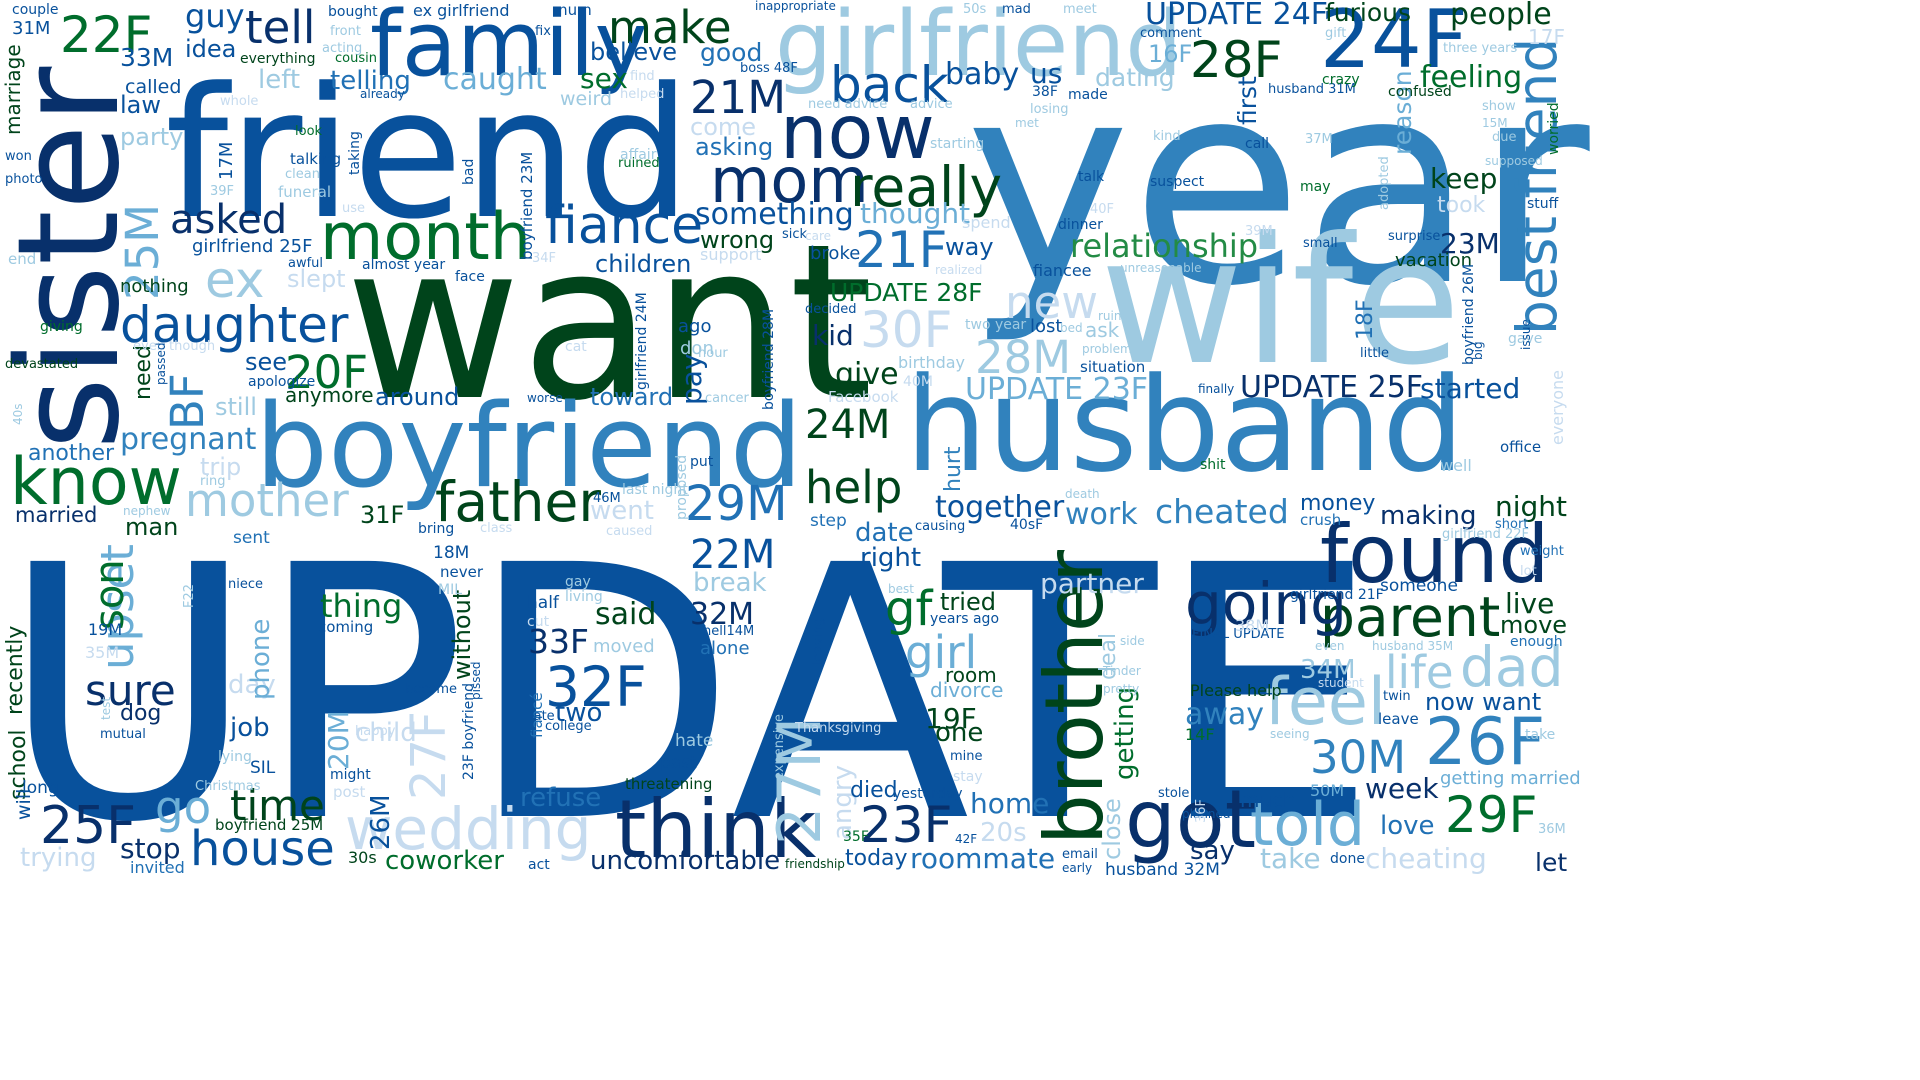 The image size is (1920, 1080). I want to click on cloud-word: toward, so click(632, 397).